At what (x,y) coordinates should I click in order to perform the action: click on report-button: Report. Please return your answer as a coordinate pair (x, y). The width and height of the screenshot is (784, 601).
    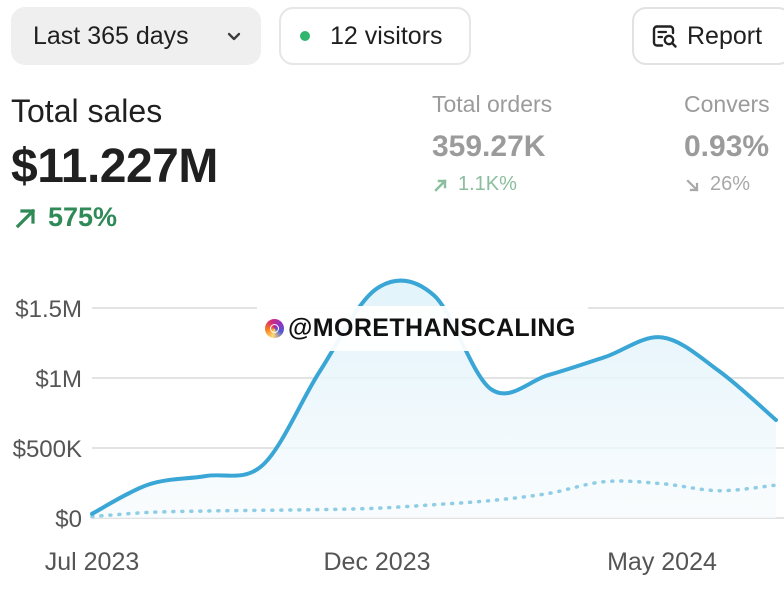
    Looking at the image, I should click on (708, 36).